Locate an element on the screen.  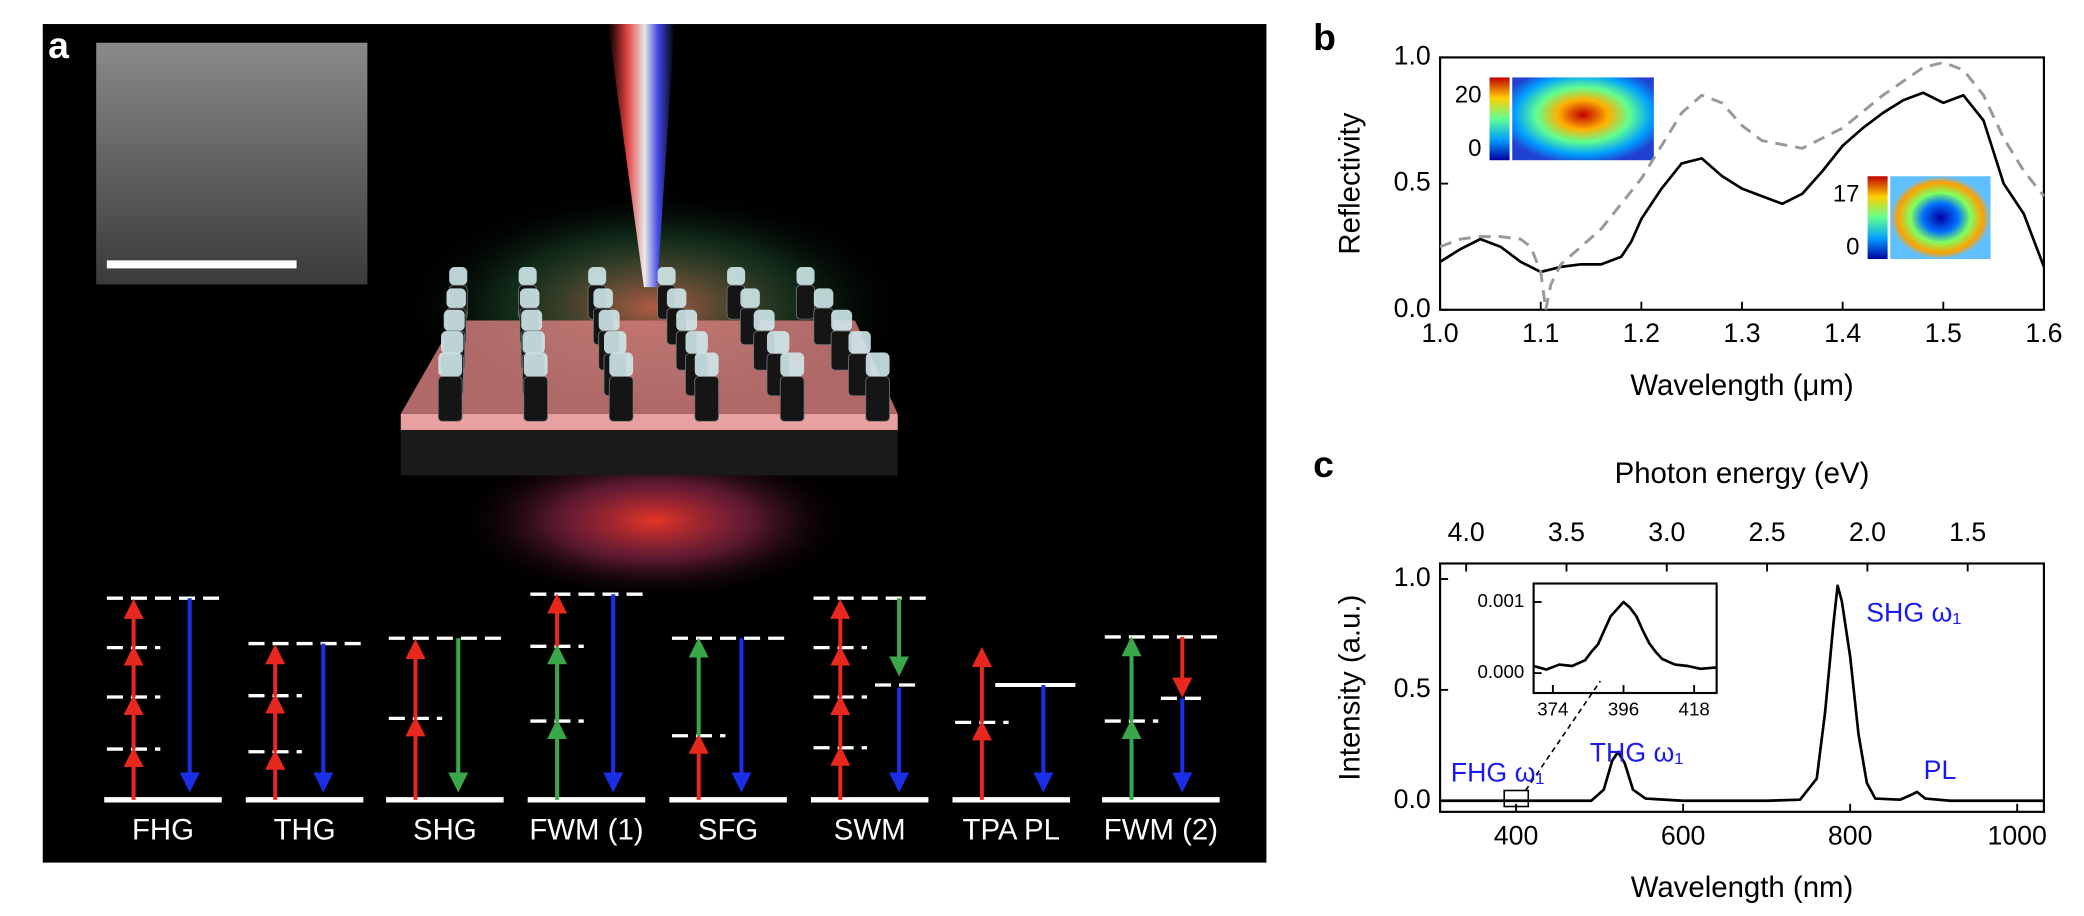
energy-diagrams is located at coordinates (662, 697).